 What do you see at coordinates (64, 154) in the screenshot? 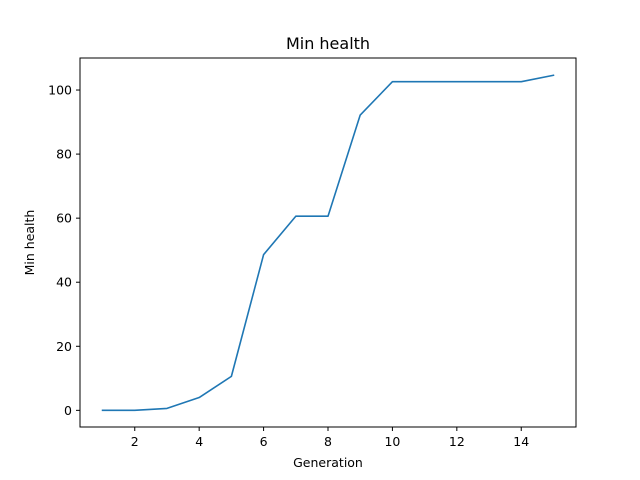
I see `y-tick-label: 80` at bounding box center [64, 154].